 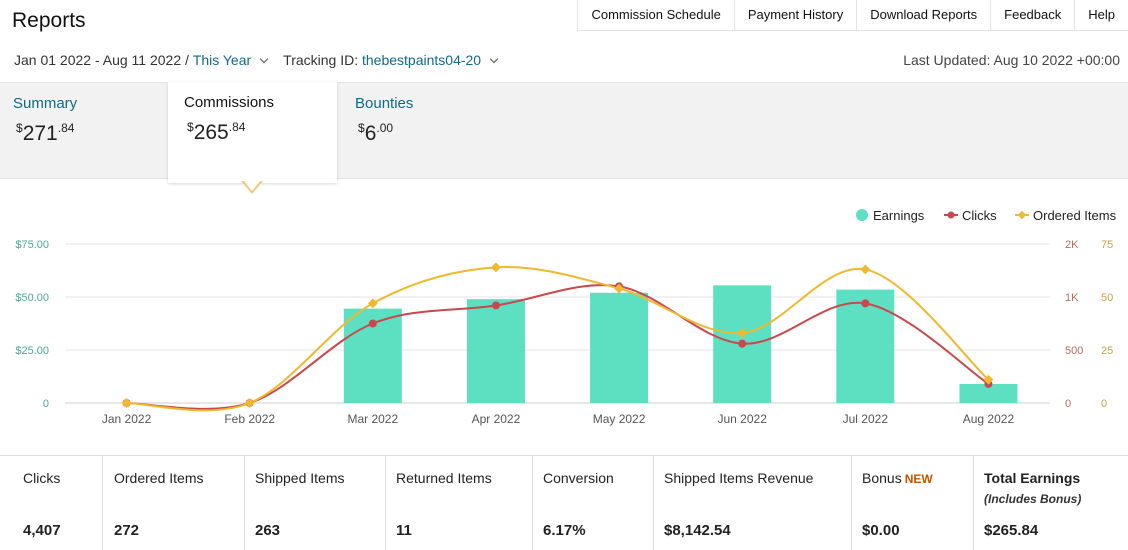 What do you see at coordinates (459, 503) in the screenshot?
I see `stat-returned-items: Returned Items 11` at bounding box center [459, 503].